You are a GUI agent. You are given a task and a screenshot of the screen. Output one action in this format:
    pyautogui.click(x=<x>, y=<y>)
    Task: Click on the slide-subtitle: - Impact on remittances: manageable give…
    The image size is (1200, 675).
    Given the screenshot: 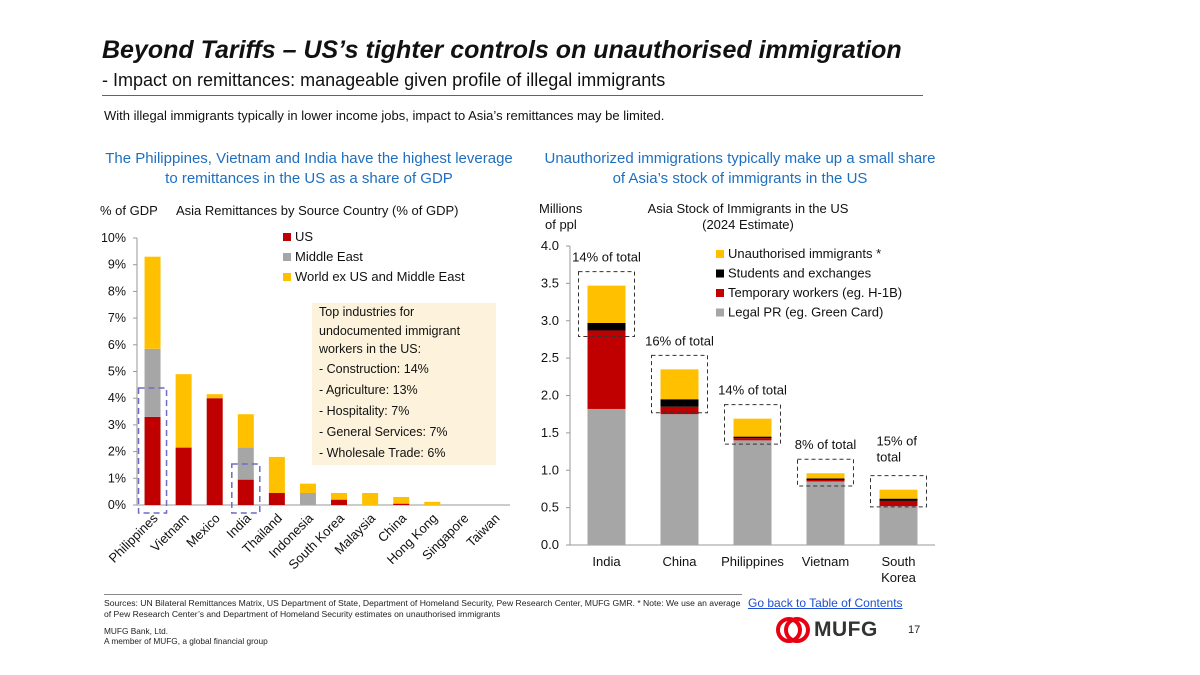 What is the action you would take?
    pyautogui.click(x=384, y=80)
    